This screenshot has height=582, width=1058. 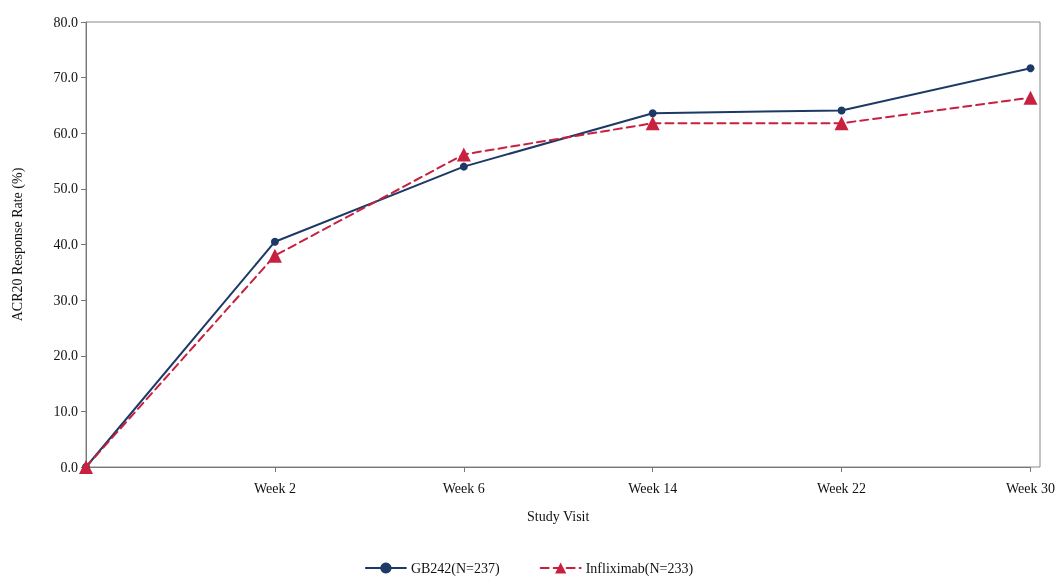 What do you see at coordinates (1030, 488) in the screenshot?
I see `x-tick-label: Week 30` at bounding box center [1030, 488].